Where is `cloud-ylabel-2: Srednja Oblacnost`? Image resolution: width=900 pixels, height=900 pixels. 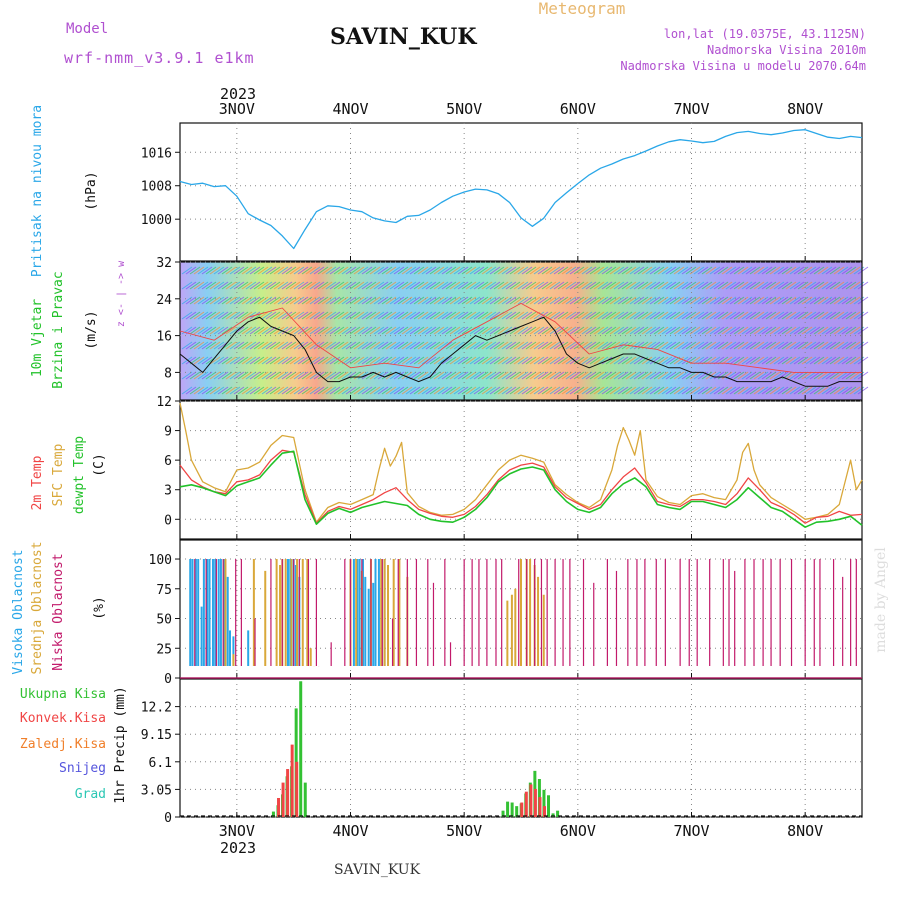 cloud-ylabel-2: Srednja Oblacnost is located at coordinates (37, 607).